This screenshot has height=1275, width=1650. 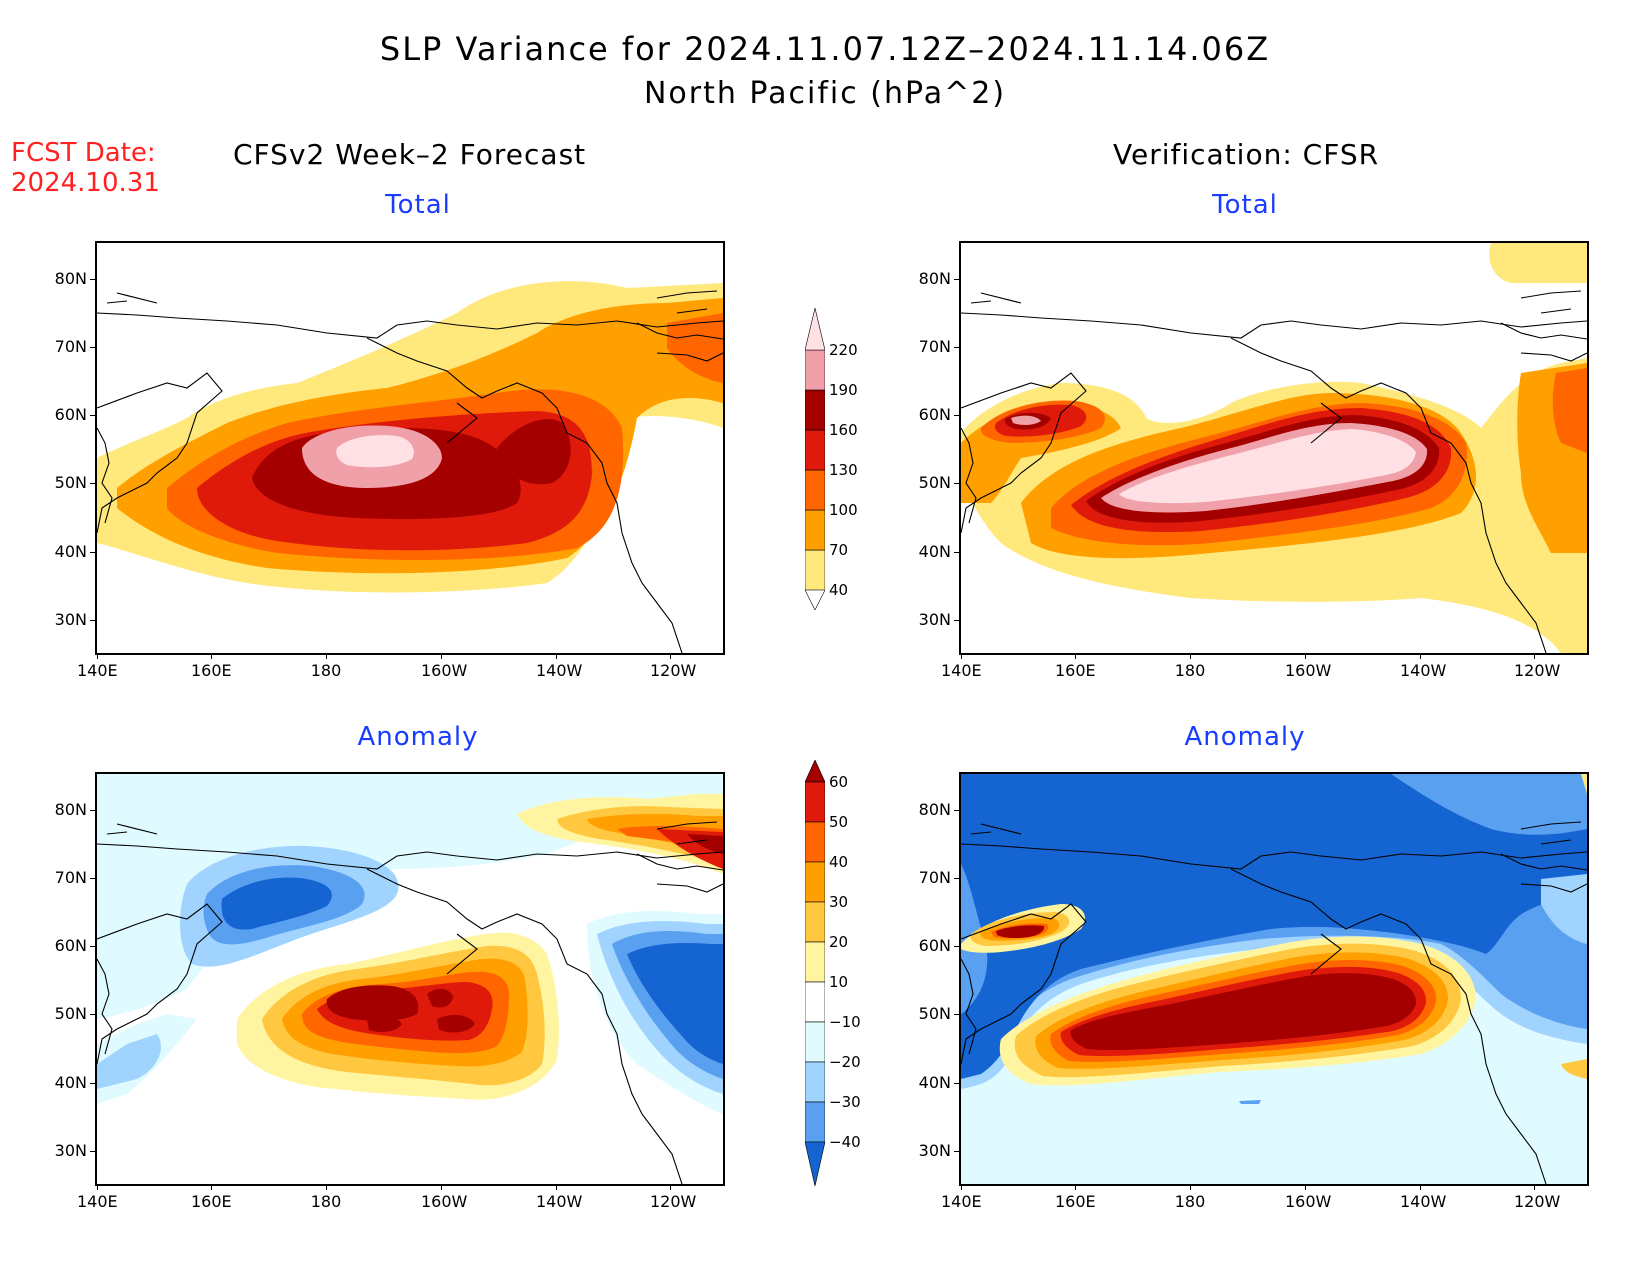 What do you see at coordinates (839, 782) in the screenshot?
I see `colorbar-level-label: 60` at bounding box center [839, 782].